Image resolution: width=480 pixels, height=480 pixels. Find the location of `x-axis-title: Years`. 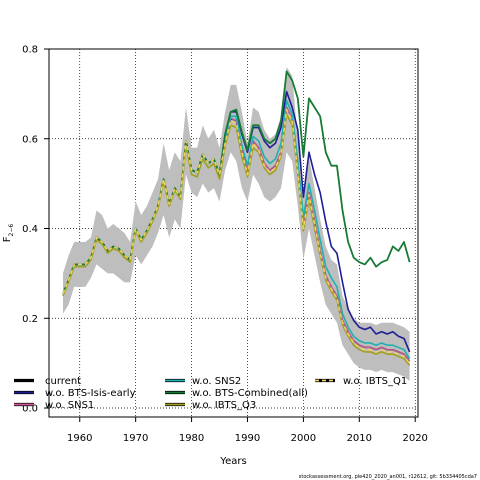

x-axis-title: Years is located at coordinates (232, 461).